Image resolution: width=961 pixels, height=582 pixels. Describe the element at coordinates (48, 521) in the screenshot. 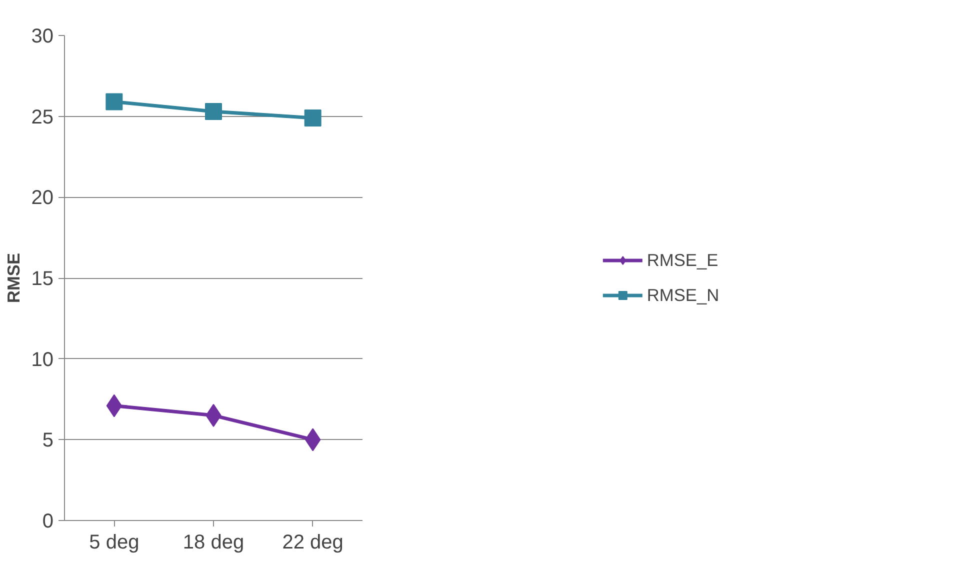

I see `y-tick-label: 0` at that location.